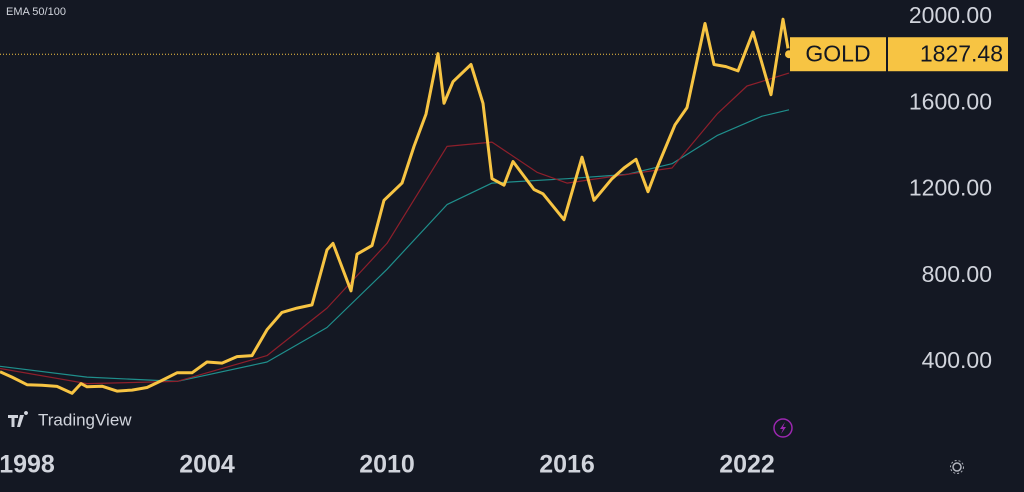 The width and height of the screenshot is (1024, 492). I want to click on y-tick-label: 1600.00, so click(950, 101).